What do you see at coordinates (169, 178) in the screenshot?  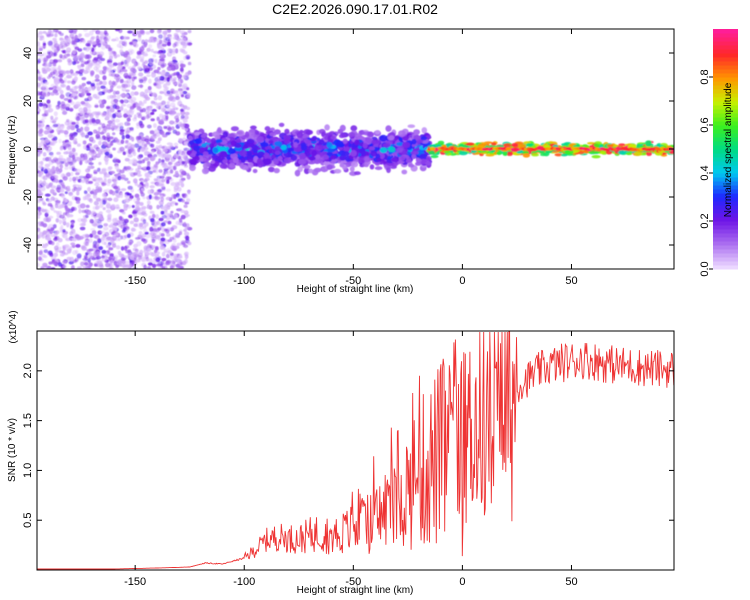 I see `spectrogram-cell-1990` at bounding box center [169, 178].